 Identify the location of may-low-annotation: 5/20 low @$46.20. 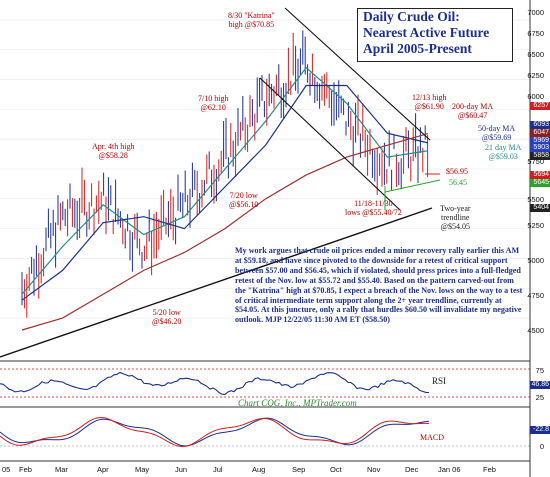
(166, 317).